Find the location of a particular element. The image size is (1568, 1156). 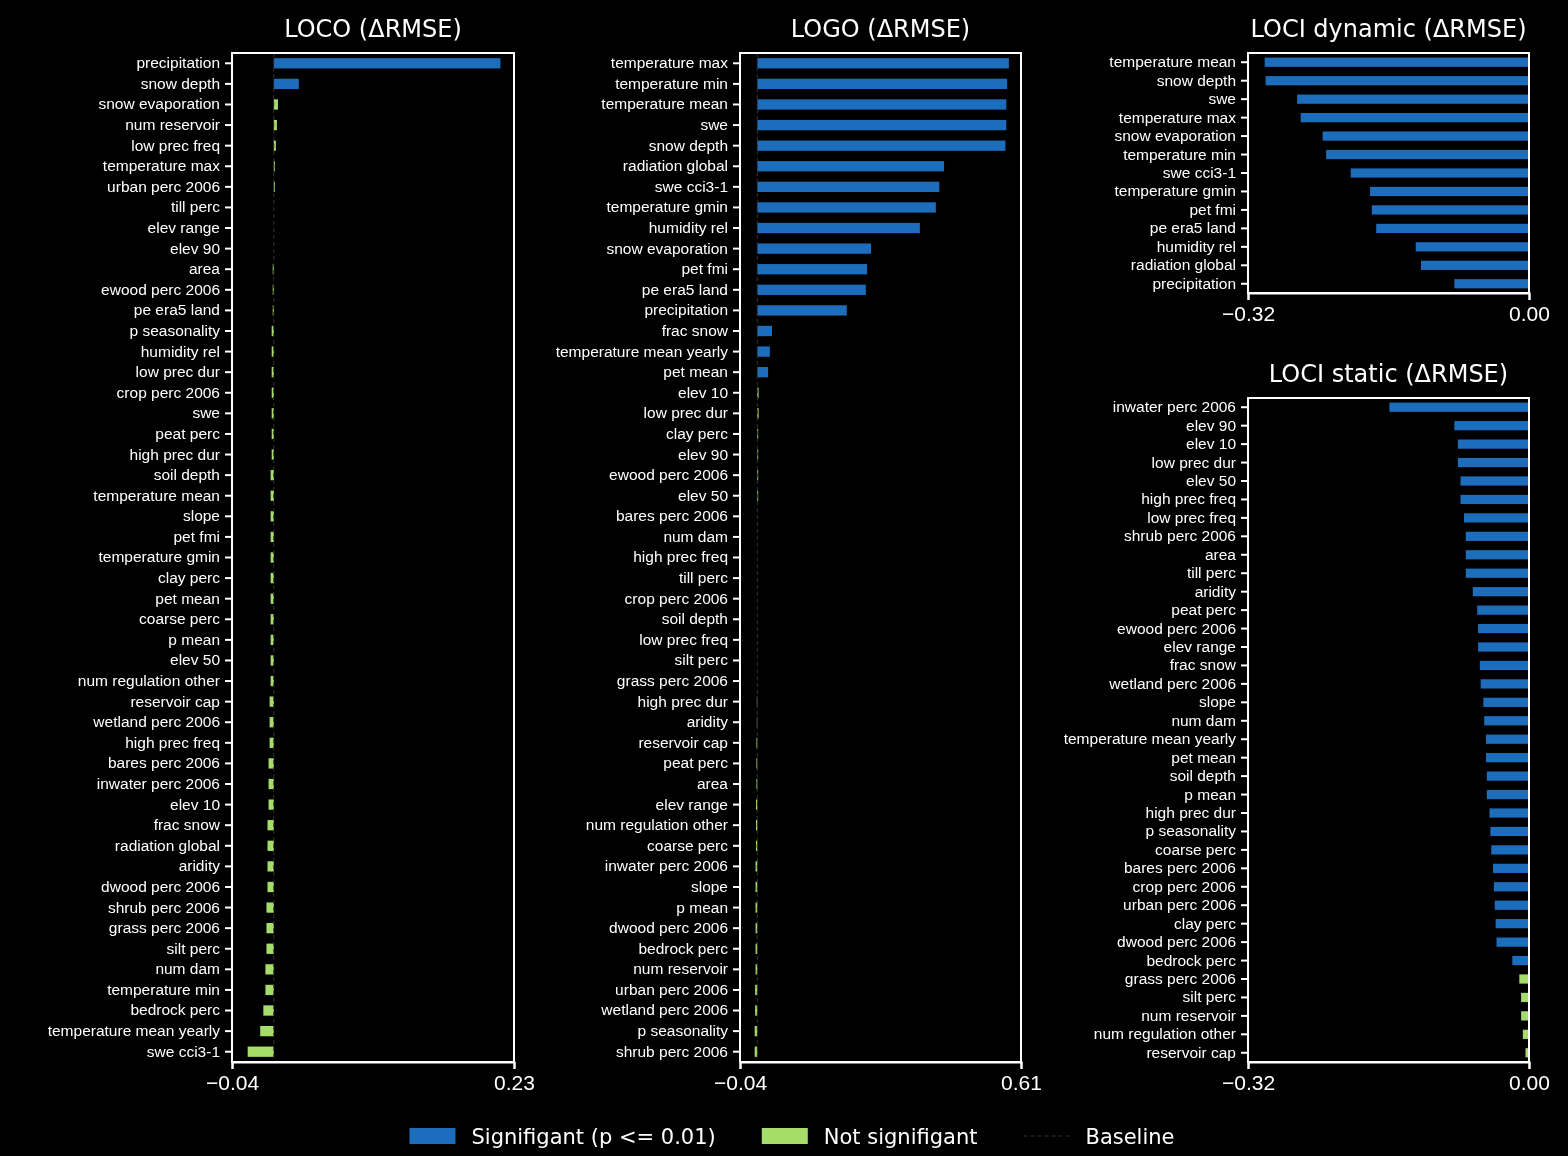

chart-title: LOCI dynamic (ΔRMSE) is located at coordinates (1388, 29).